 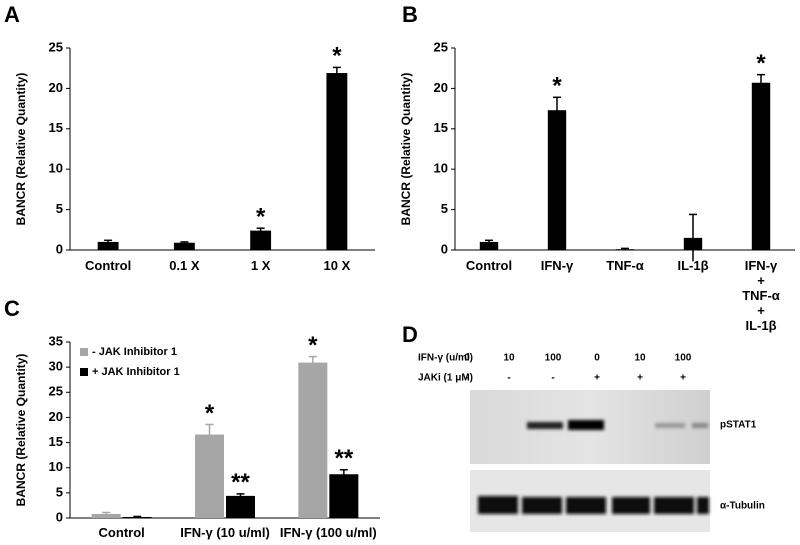 What do you see at coordinates (136, 372) in the screenshot?
I see `legend-label: + JAK Inhibitor 1` at bounding box center [136, 372].